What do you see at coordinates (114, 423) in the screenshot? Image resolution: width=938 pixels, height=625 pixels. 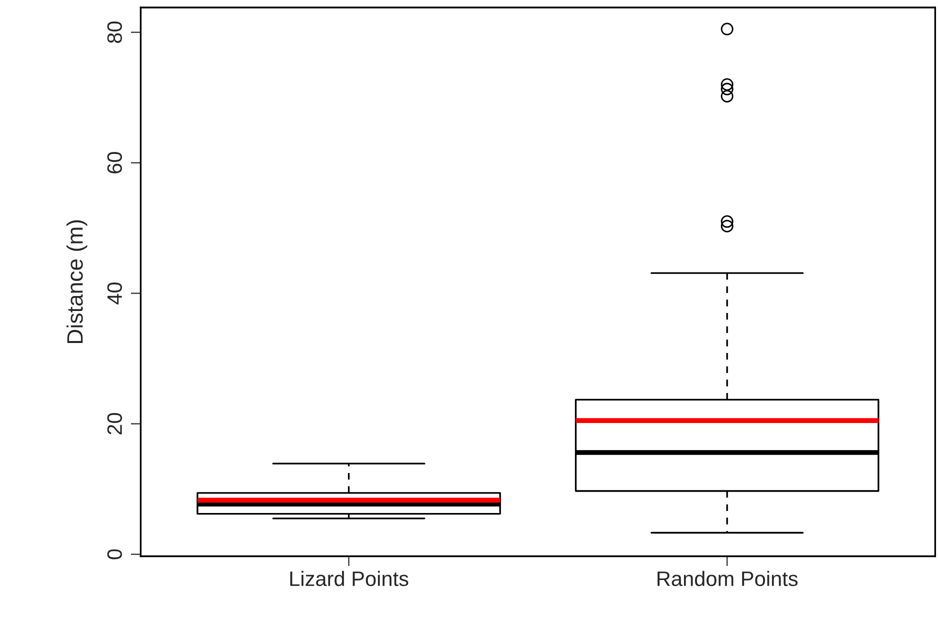 I see `y-tick-label: 20` at bounding box center [114, 423].